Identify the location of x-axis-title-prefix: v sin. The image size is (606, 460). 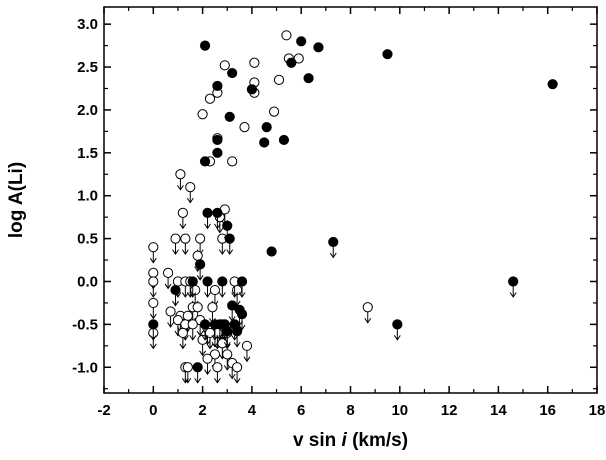
(317, 440).